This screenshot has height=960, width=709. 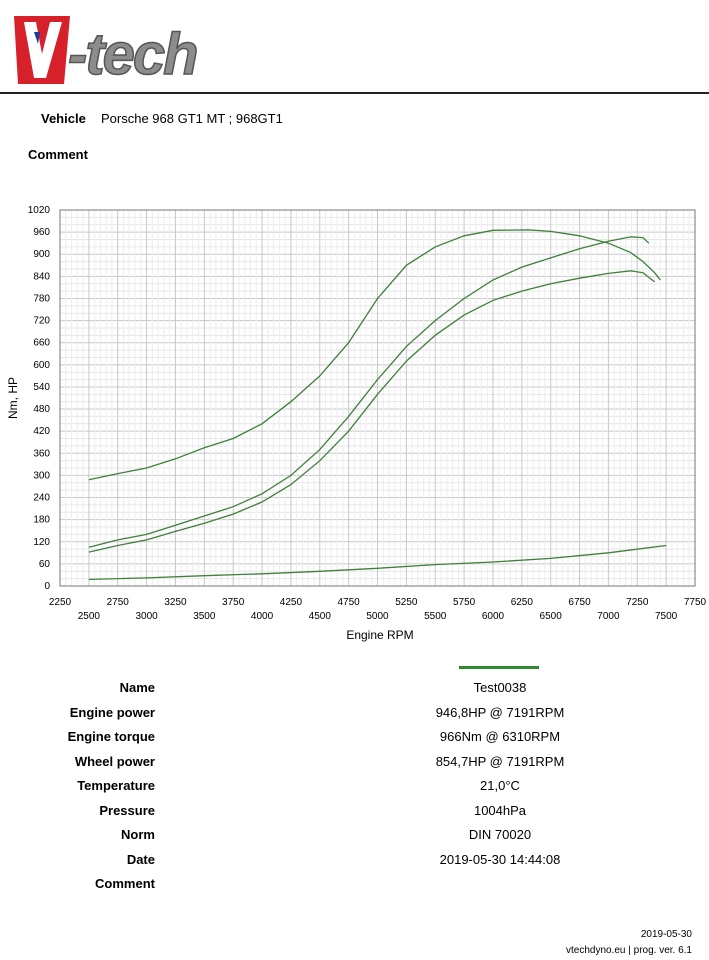 What do you see at coordinates (175, 602) in the screenshot?
I see `x-tick-label: 3250` at bounding box center [175, 602].